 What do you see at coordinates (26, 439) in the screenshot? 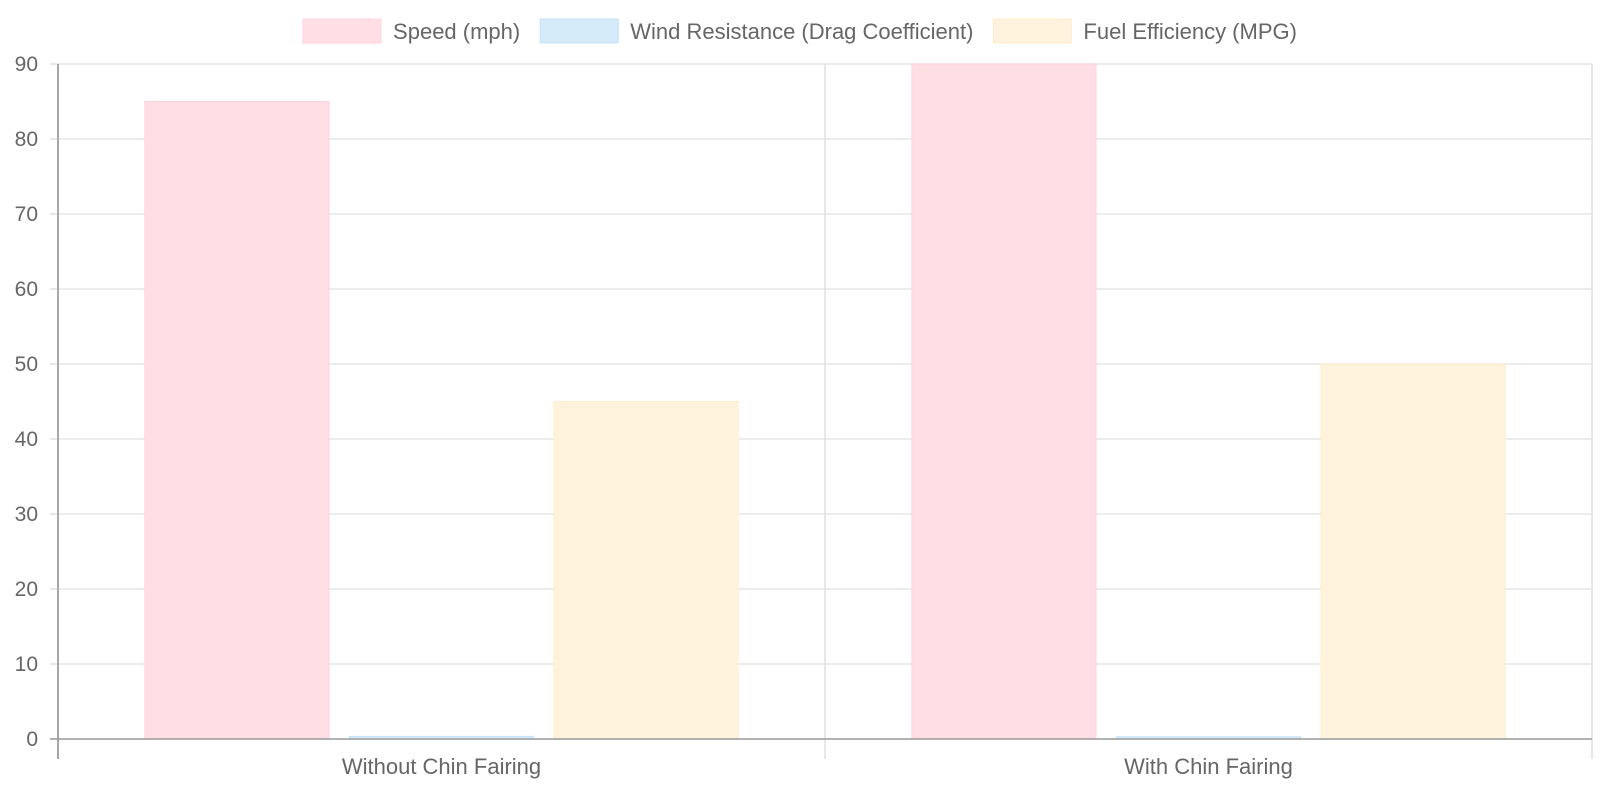
I see `y-tick-label: 40` at bounding box center [26, 439].